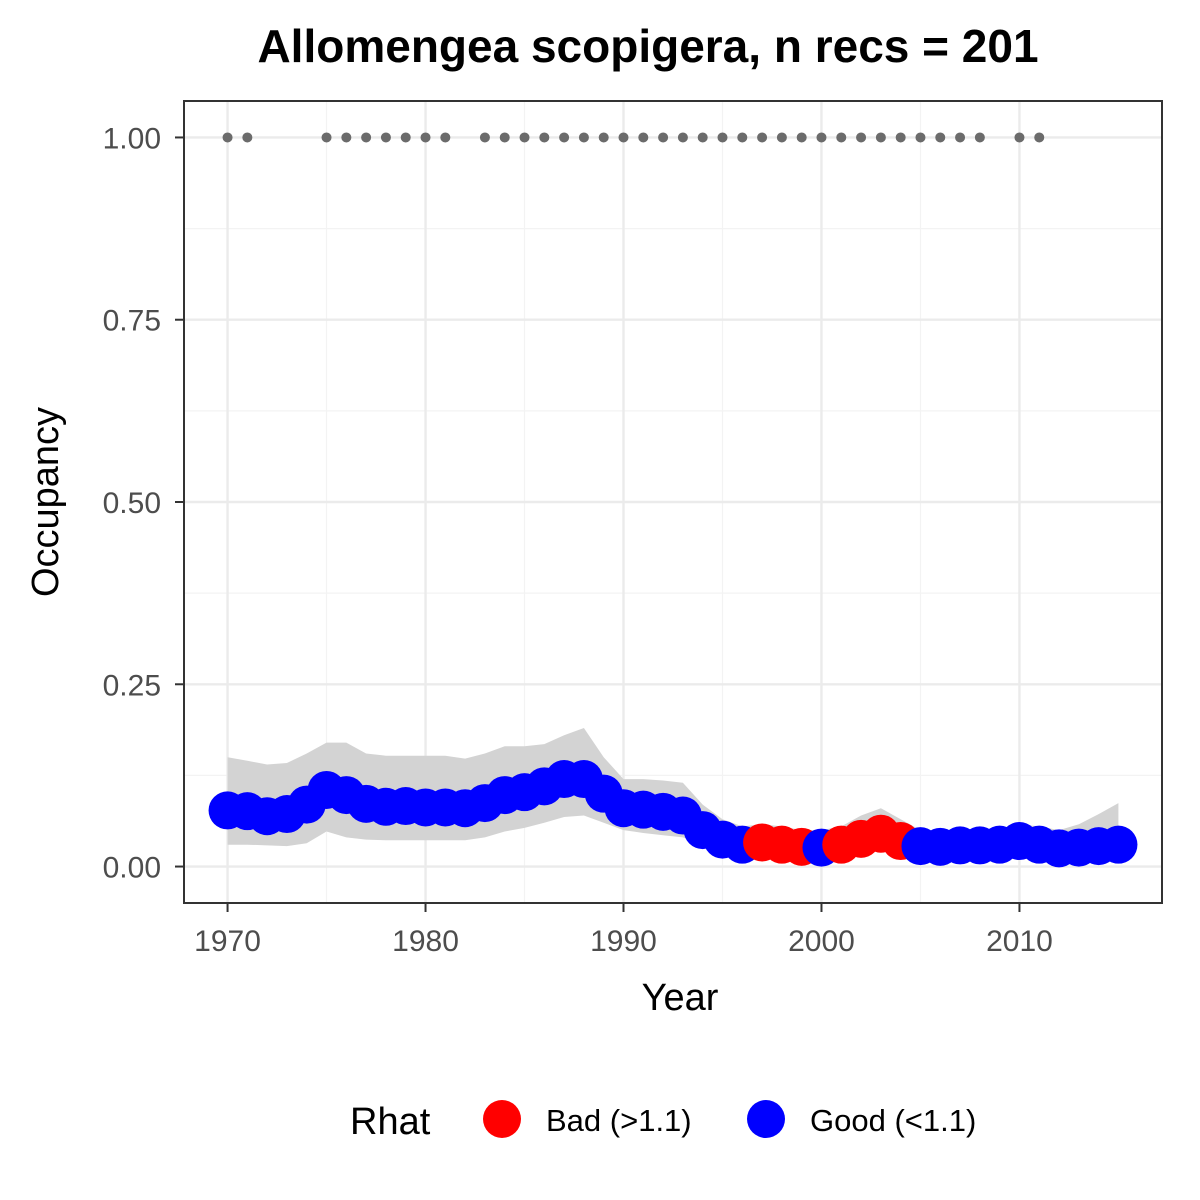 This screenshot has width=1200, height=1200. I want to click on x-axis-title: Year, so click(680, 998).